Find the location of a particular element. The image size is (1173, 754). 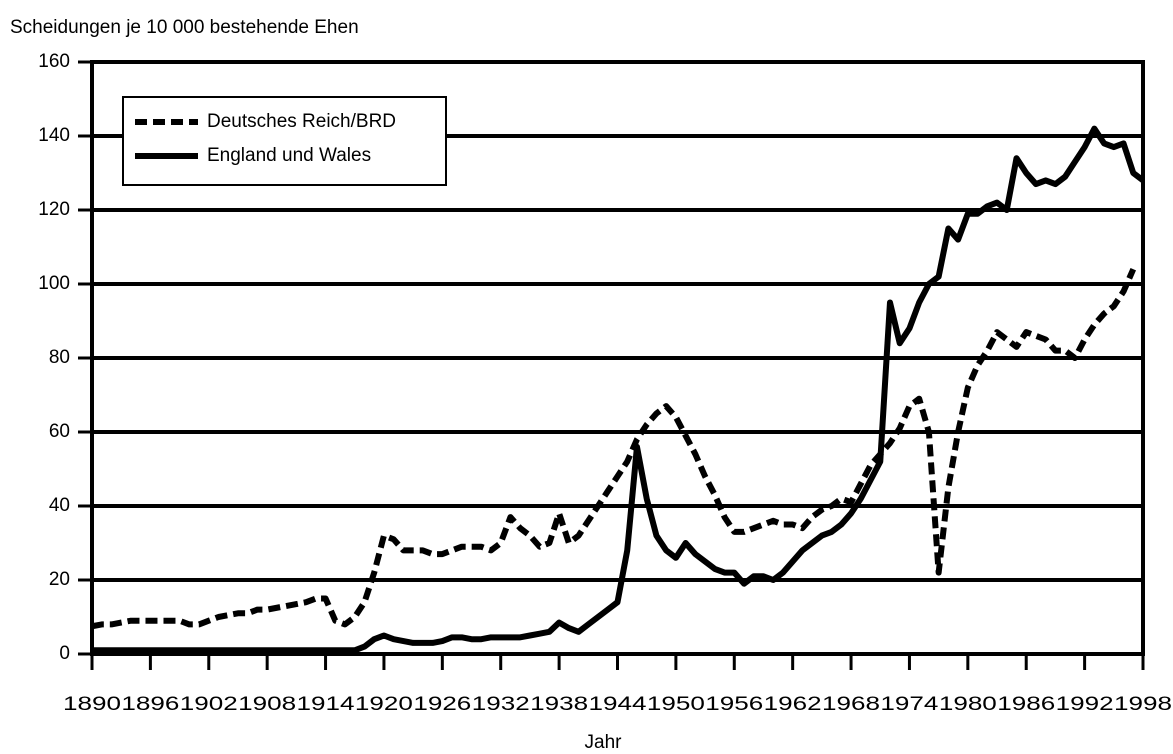

y-tick-label: 60 is located at coordinates (59, 431).